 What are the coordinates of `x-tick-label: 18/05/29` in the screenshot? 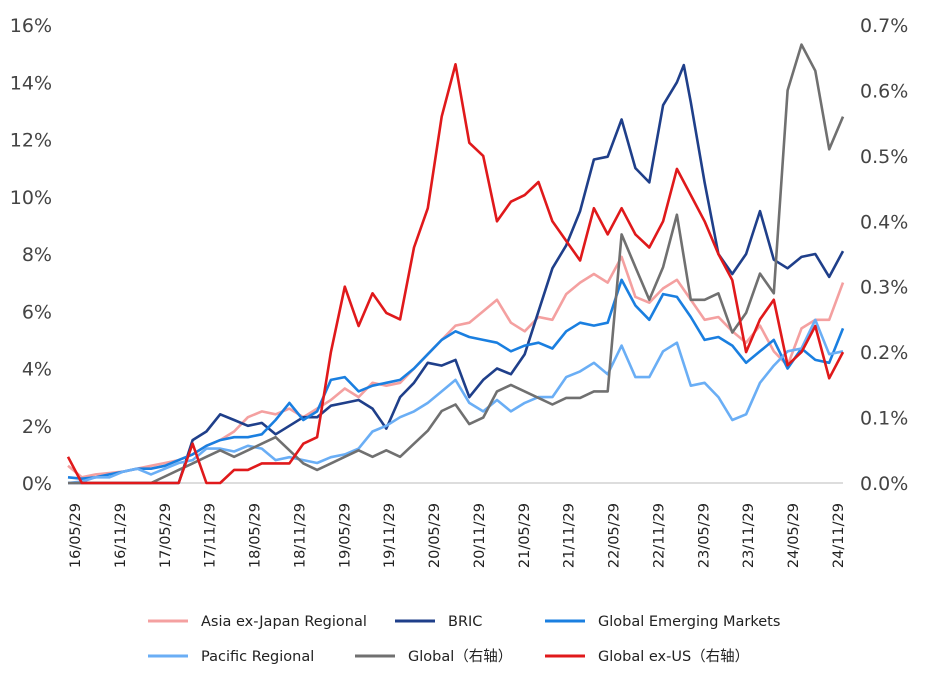 It's located at (256, 535).